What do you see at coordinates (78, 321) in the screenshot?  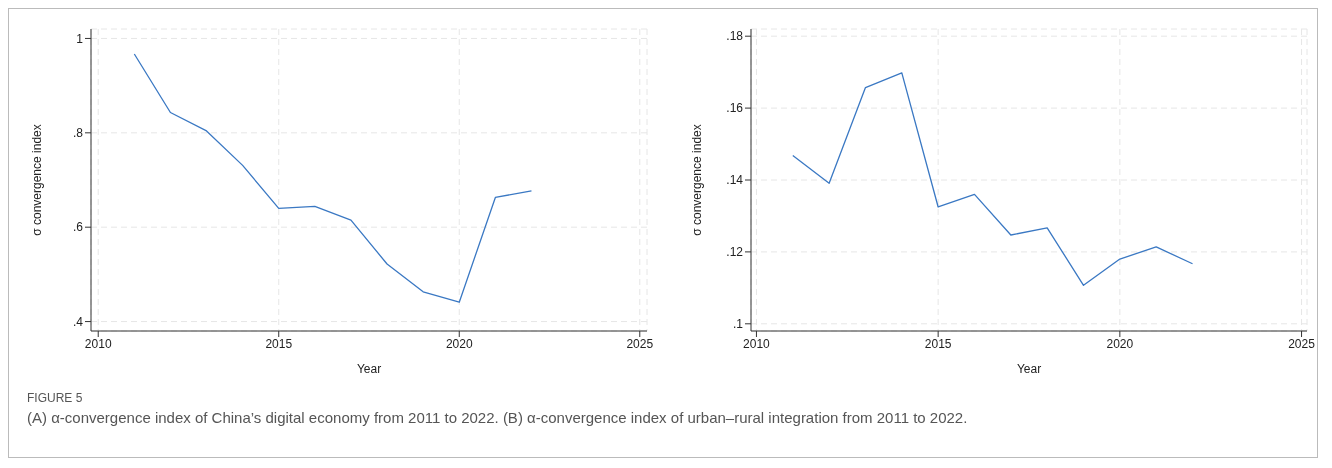 I see `y-tick-label: .4` at bounding box center [78, 321].